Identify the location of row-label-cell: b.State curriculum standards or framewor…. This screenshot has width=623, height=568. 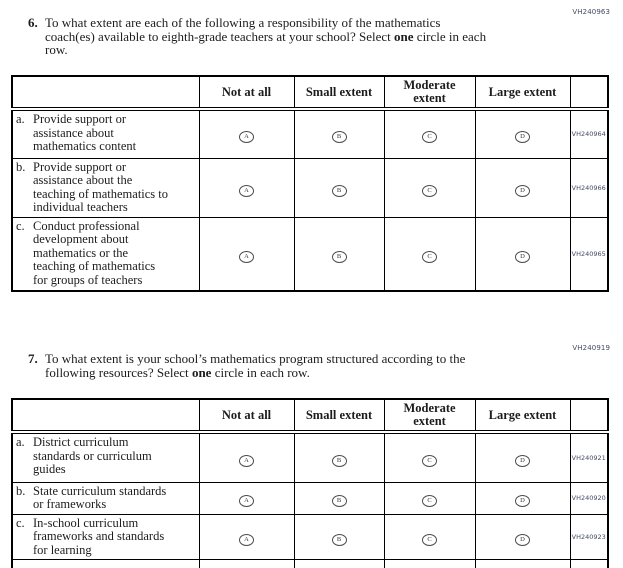
(105, 498).